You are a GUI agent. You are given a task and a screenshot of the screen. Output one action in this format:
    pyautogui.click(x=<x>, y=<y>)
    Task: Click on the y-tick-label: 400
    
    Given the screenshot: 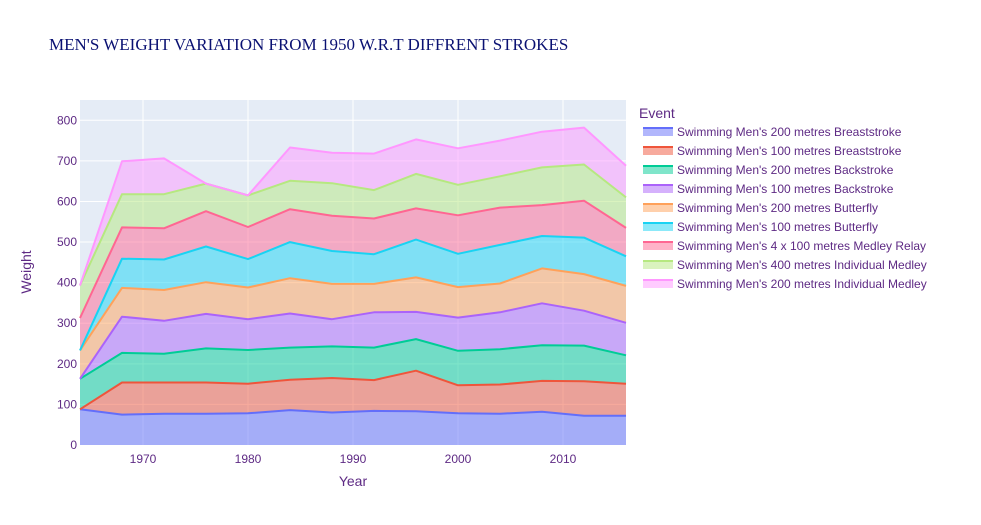 What is the action you would take?
    pyautogui.click(x=67, y=283)
    